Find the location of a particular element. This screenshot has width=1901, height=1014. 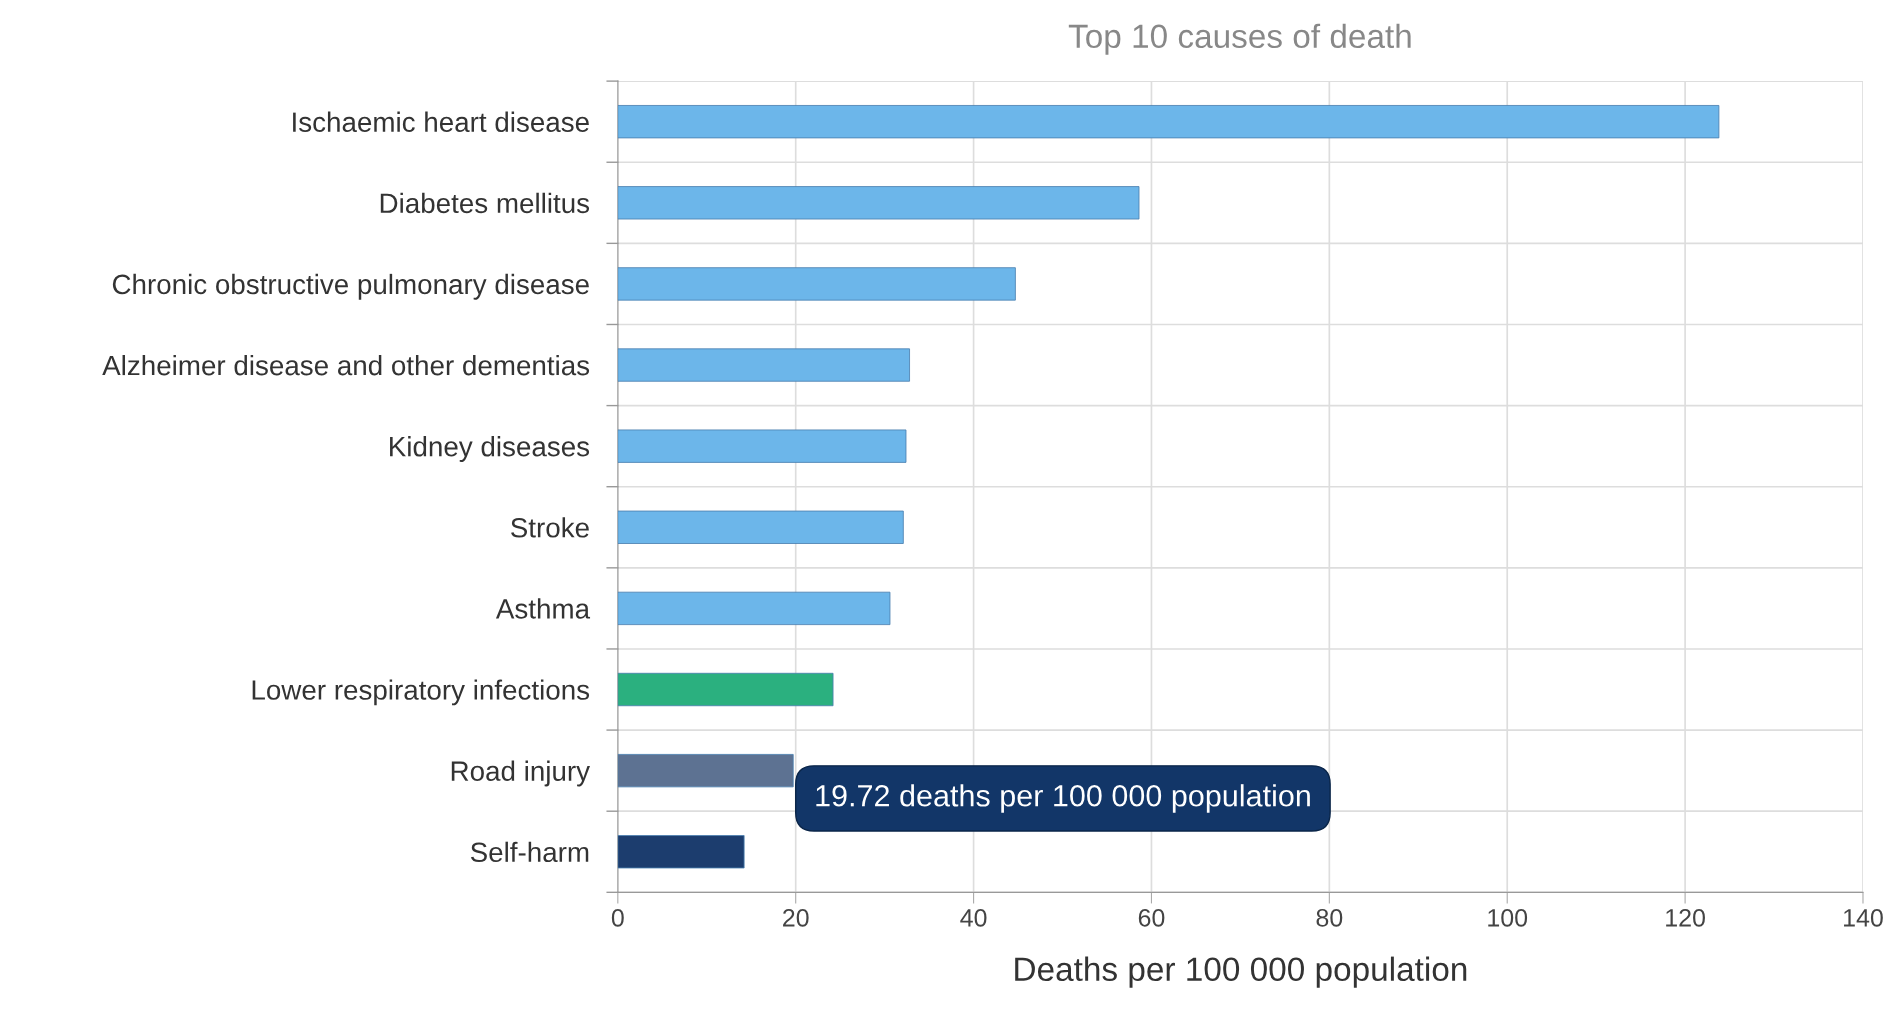

x-tick-label: 20 is located at coordinates (796, 917).